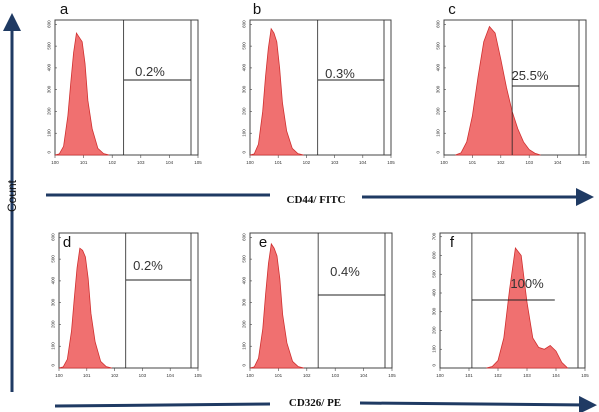 This screenshot has height=412, width=599. Describe the element at coordinates (67, 242) in the screenshot. I see `panel-letter: d` at that location.